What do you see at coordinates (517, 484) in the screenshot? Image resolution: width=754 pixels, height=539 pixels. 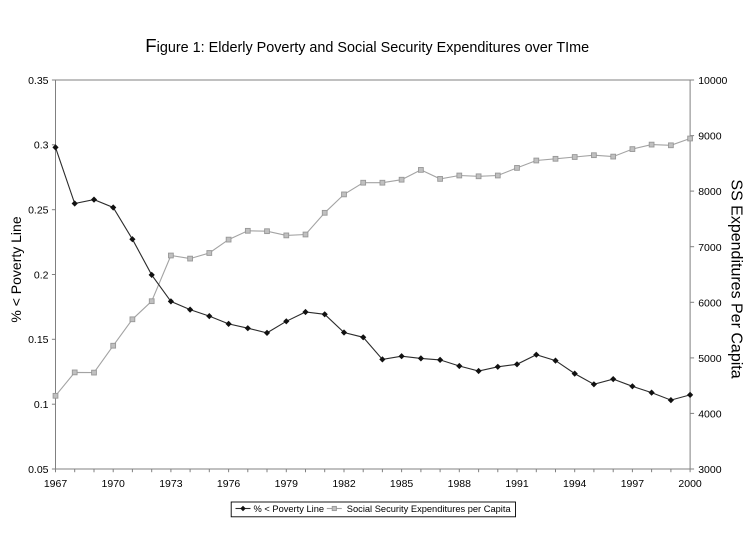 I see `svg-text: 1991` at bounding box center [517, 484].